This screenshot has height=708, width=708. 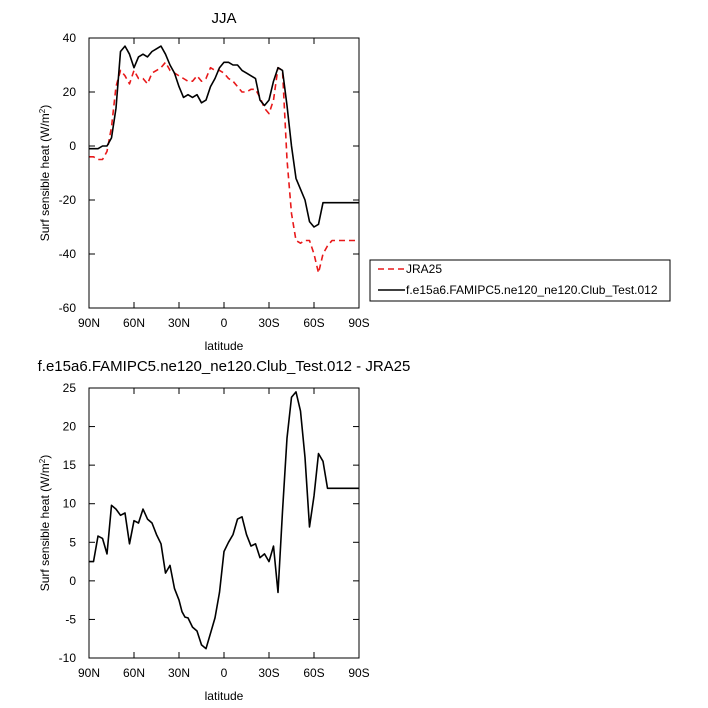 I want to click on chart-top-ytick-label: -20, so click(x=68, y=200).